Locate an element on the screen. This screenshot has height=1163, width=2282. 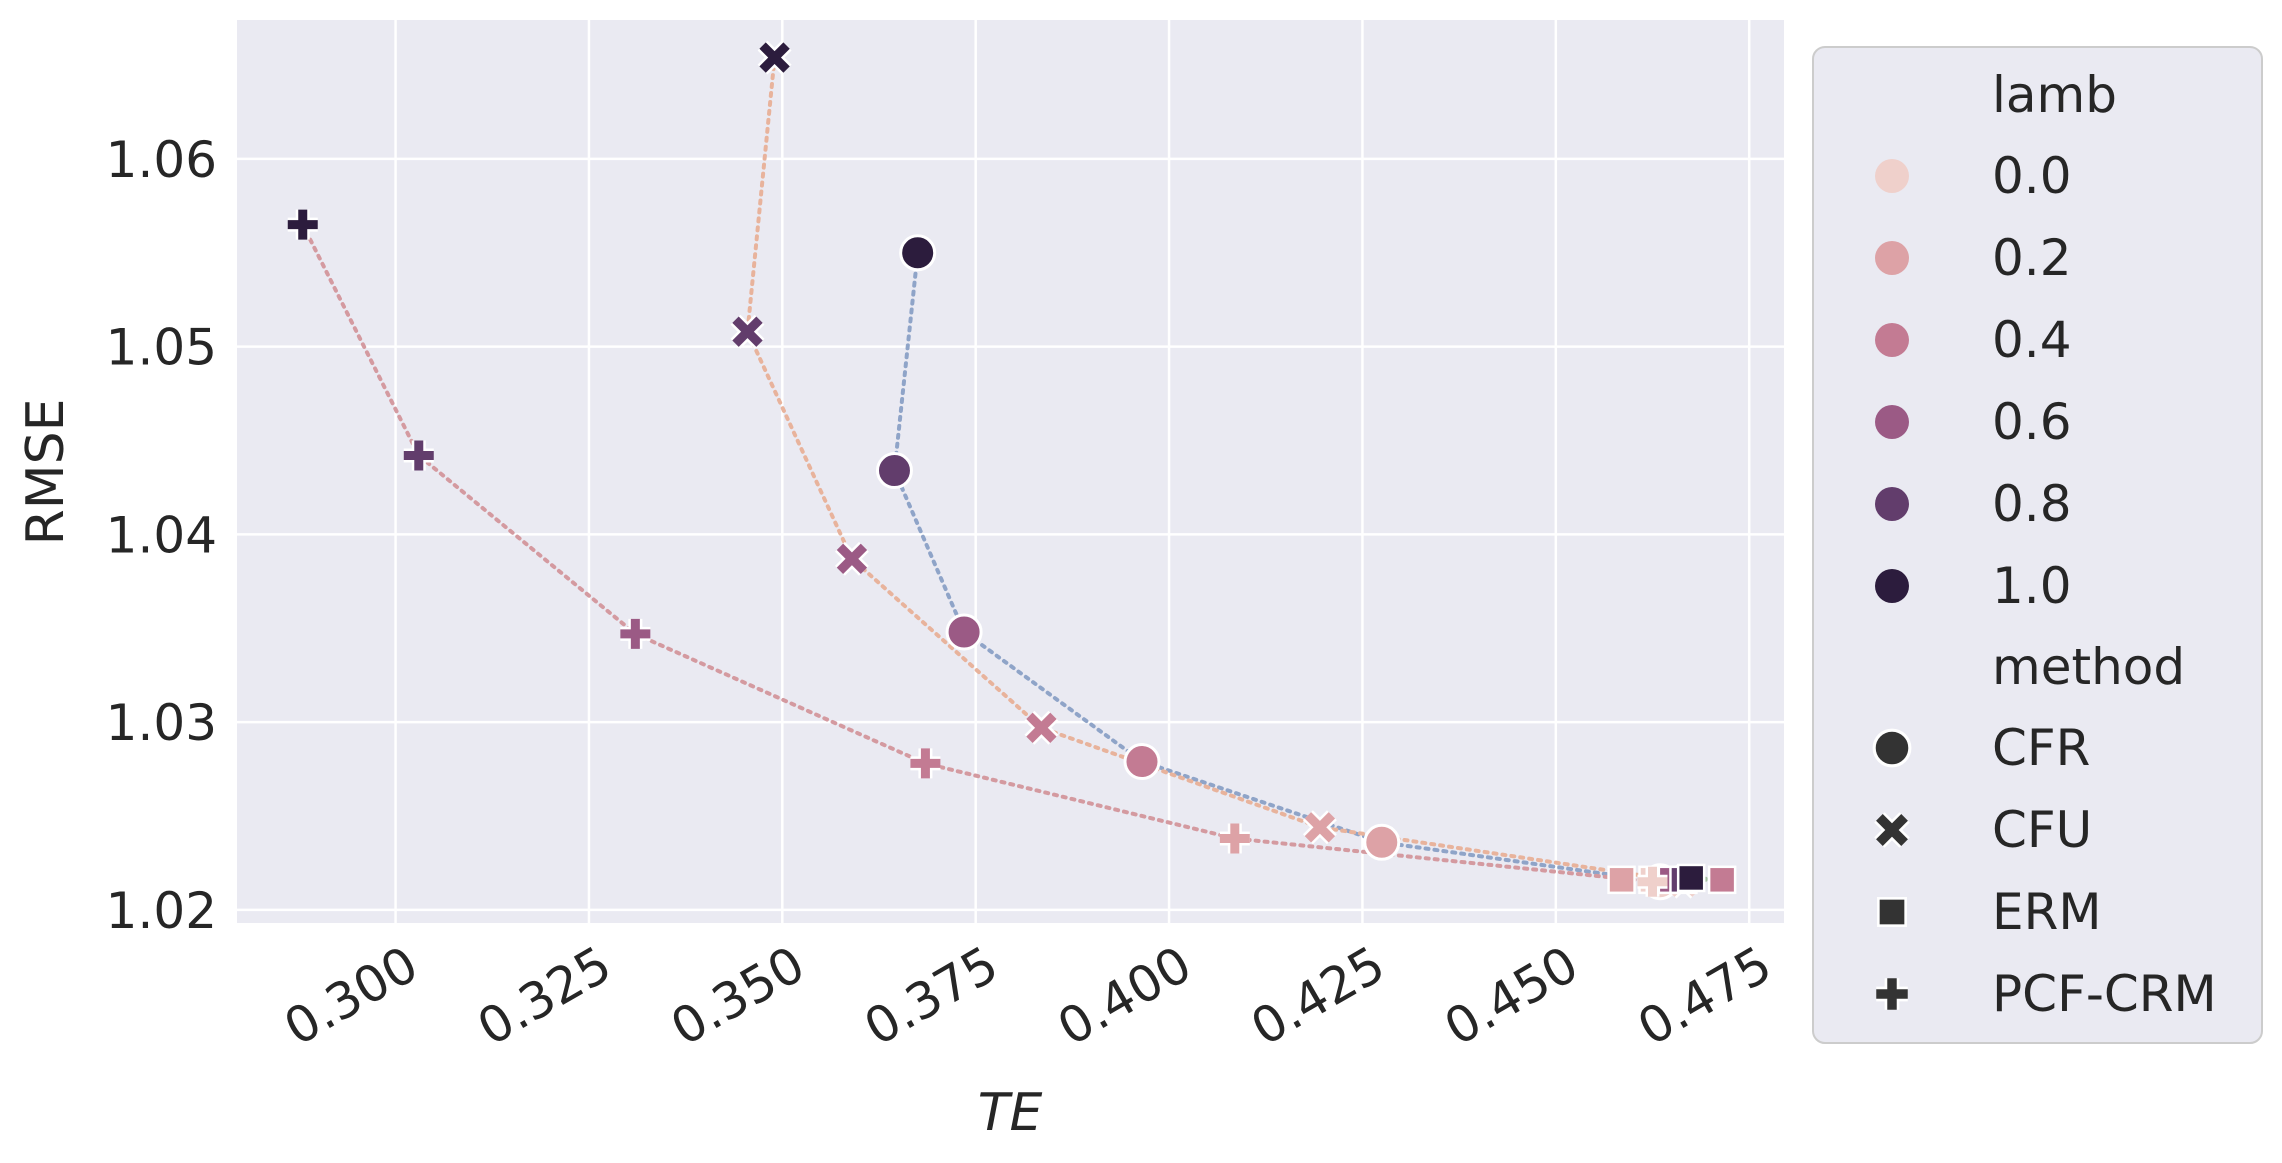
x-tick-label: 0.300 is located at coordinates (351, 996).